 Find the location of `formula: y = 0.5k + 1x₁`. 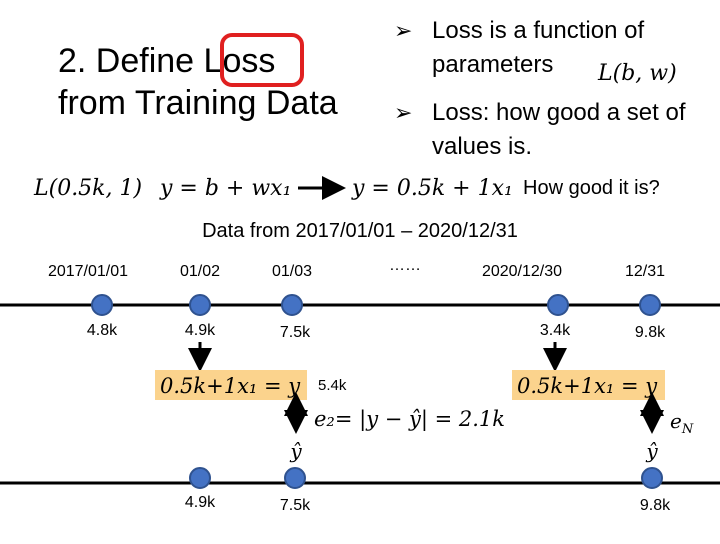

formula: y = 0.5k + 1x₁ is located at coordinates (432, 188).